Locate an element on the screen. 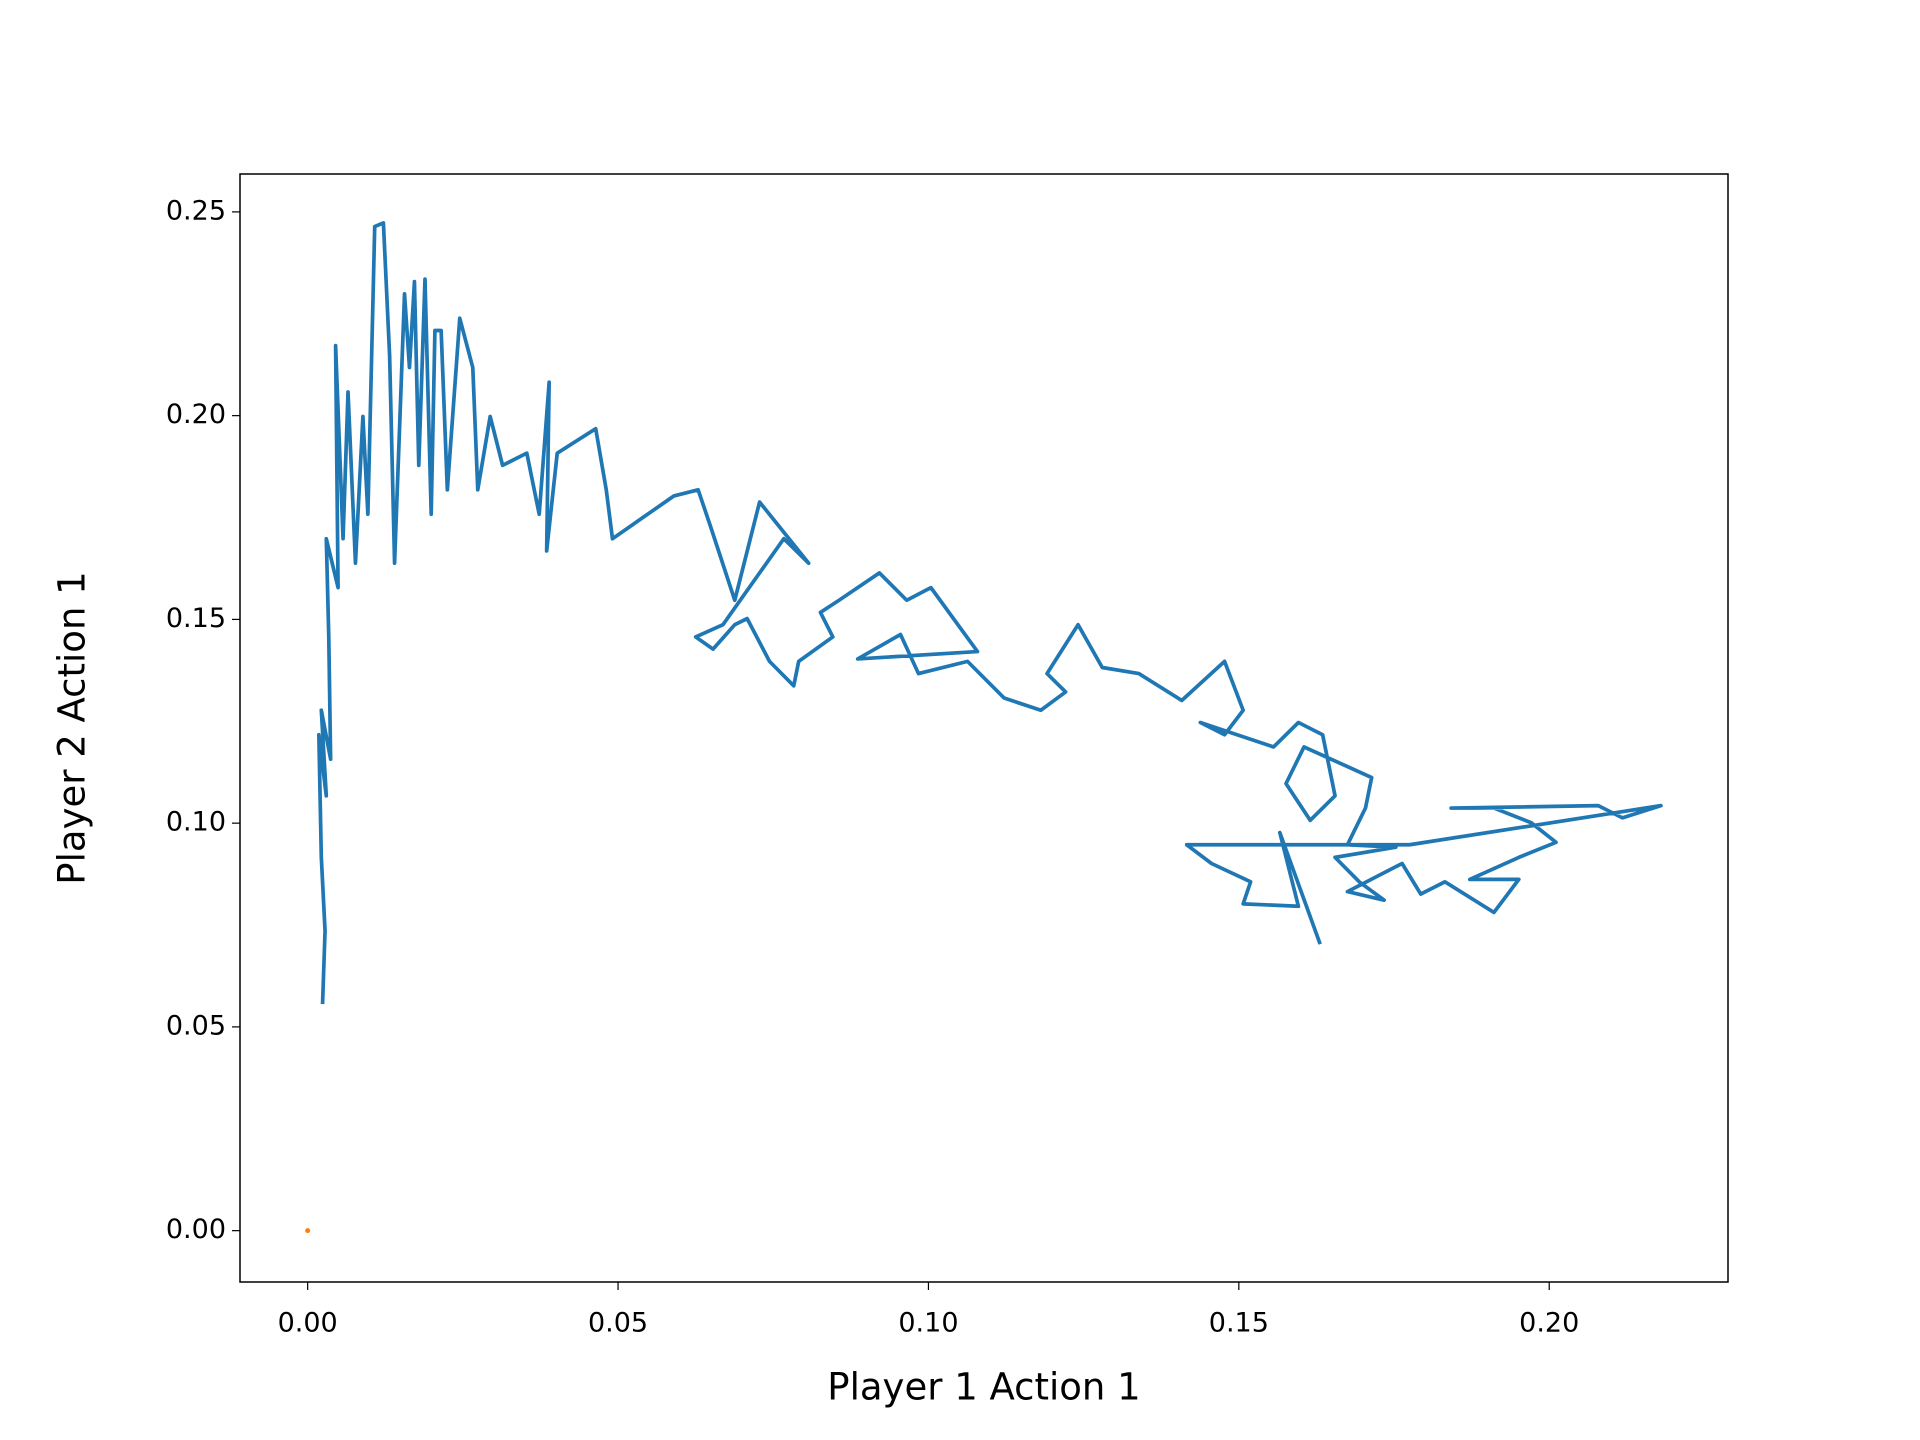 The image size is (1920, 1440). x-tick-label: 0.15 is located at coordinates (1239, 1323).